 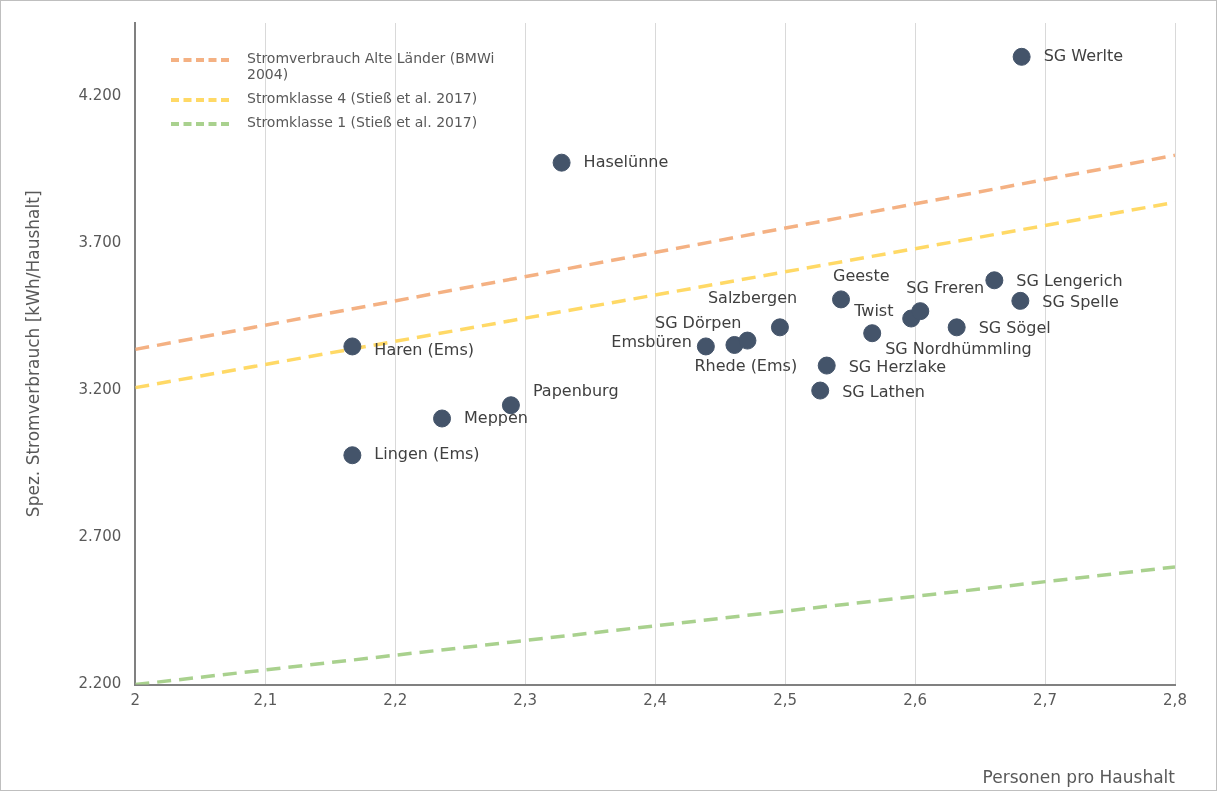 What do you see at coordinates (362, 98) in the screenshot?
I see `legend-label: Stromklasse 4 (Stieß et al. 2017)` at bounding box center [362, 98].